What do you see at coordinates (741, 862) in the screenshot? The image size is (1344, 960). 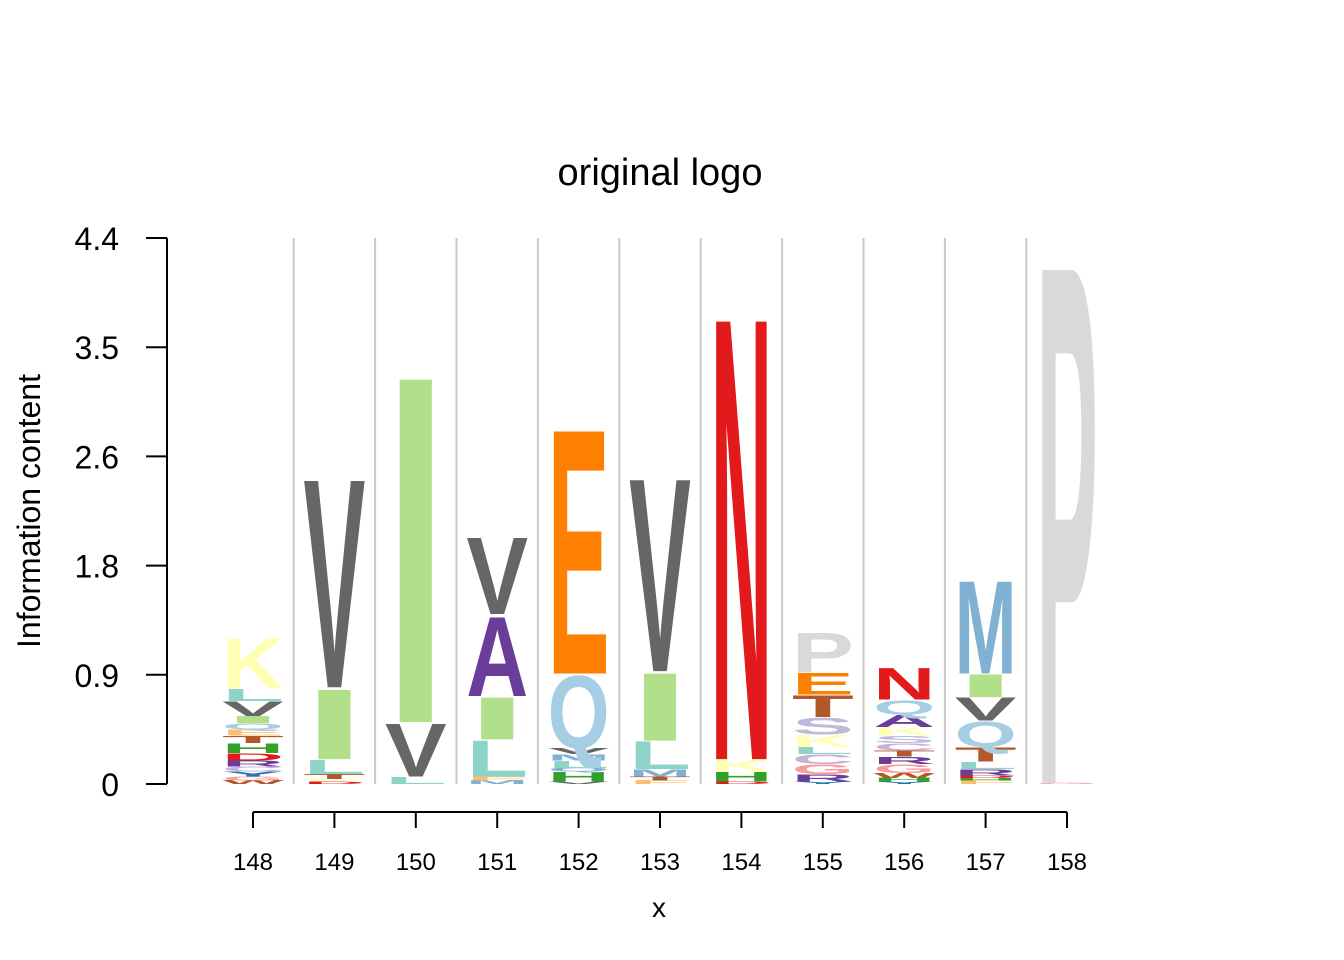 I see `x-tick-label: 154` at bounding box center [741, 862].